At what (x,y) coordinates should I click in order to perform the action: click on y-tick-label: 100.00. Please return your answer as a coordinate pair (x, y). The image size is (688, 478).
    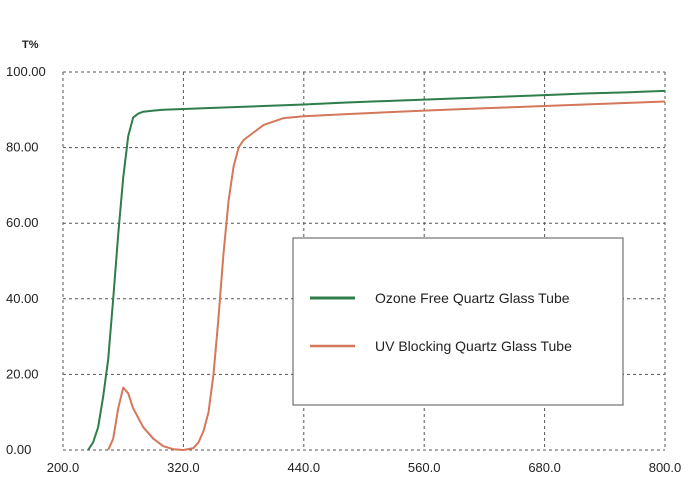
    Looking at the image, I should click on (26, 71).